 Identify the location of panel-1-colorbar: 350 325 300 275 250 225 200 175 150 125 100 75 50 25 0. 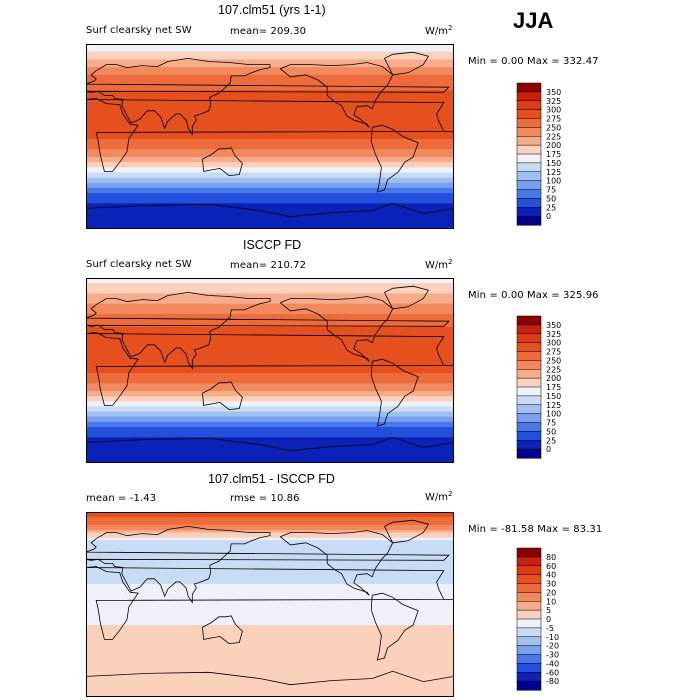
(538, 154).